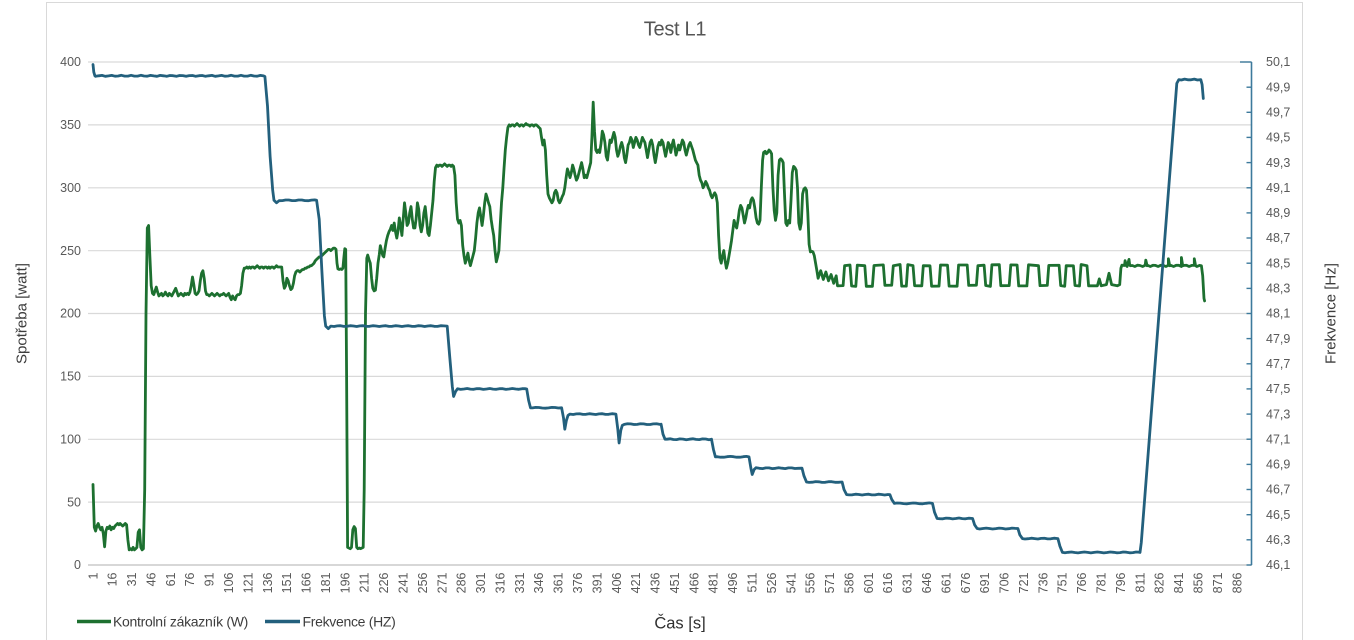  What do you see at coordinates (675, 30) in the screenshot?
I see `svg-text: Test L1` at bounding box center [675, 30].